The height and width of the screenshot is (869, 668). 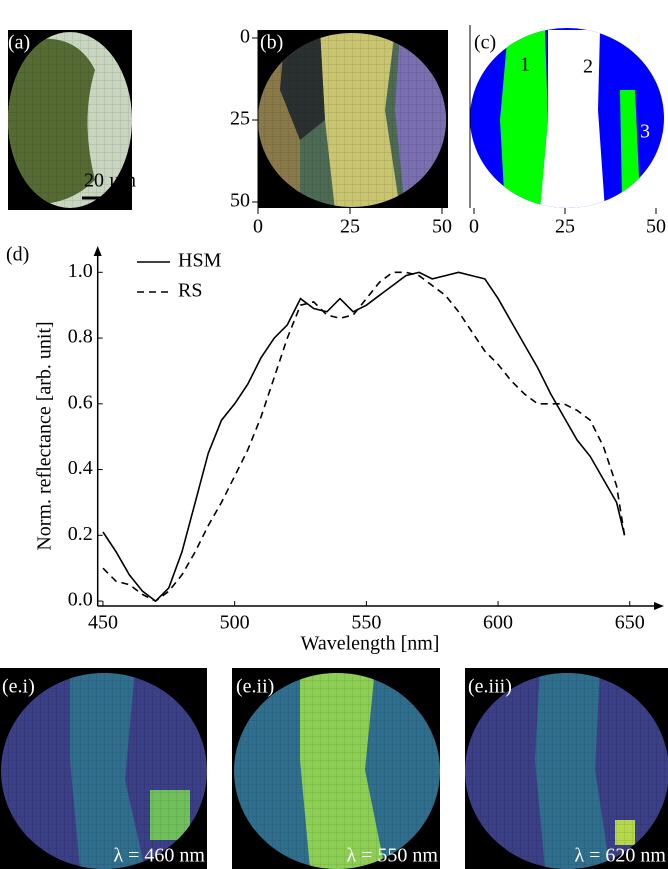 What do you see at coordinates (645, 132) in the screenshot?
I see `region-label: 3` at bounding box center [645, 132].